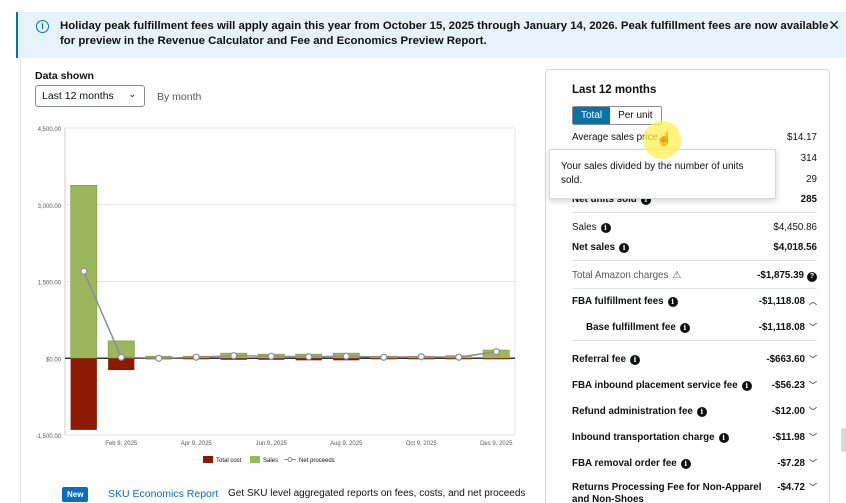 The height and width of the screenshot is (503, 846). I want to click on x-tick-label: Oct 9, 2025, so click(422, 444).